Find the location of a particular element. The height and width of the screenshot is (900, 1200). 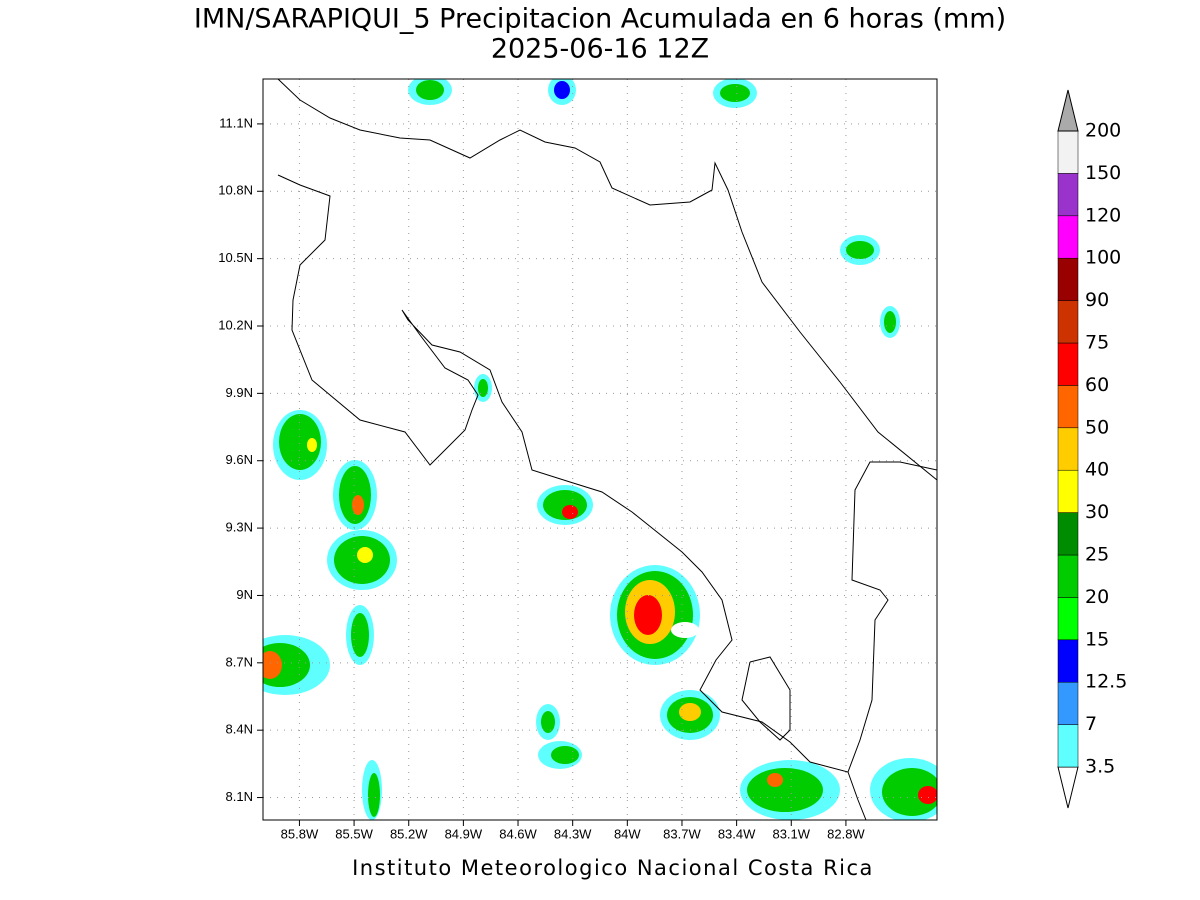

y-tick-label: 9N is located at coordinates (244, 594).